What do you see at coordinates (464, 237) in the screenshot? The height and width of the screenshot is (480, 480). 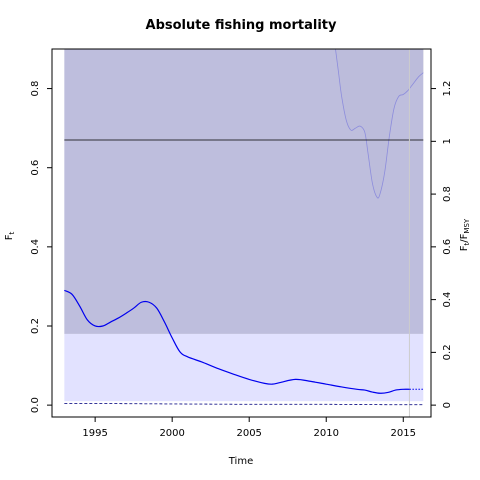 I see `y-right-label-mid: /F` at bounding box center [464, 237].